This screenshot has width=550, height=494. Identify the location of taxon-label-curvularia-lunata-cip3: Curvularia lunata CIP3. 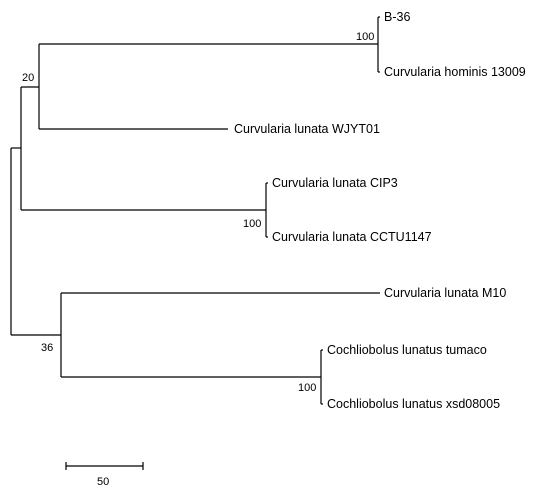
(335, 183).